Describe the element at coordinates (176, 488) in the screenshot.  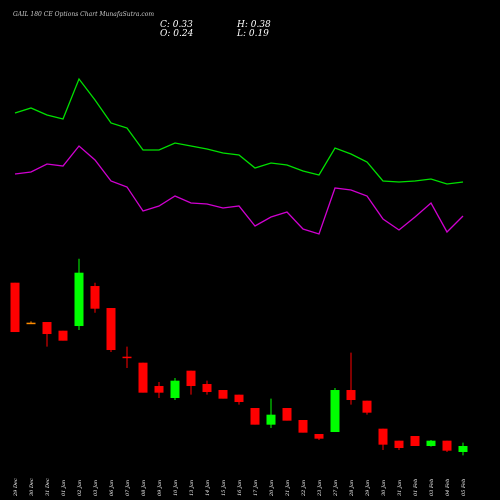
I see `x-tick-label: 10 Jan` at that location.